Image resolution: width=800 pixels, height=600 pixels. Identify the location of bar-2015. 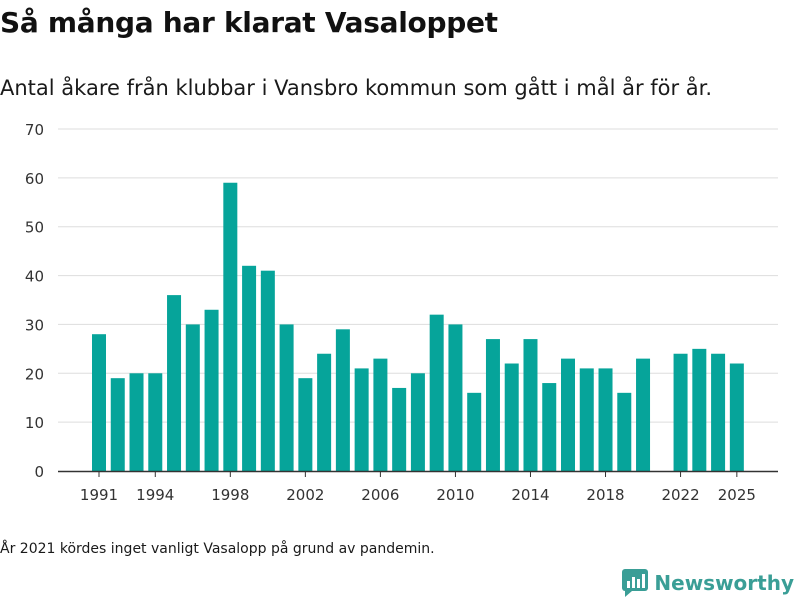
(549, 427).